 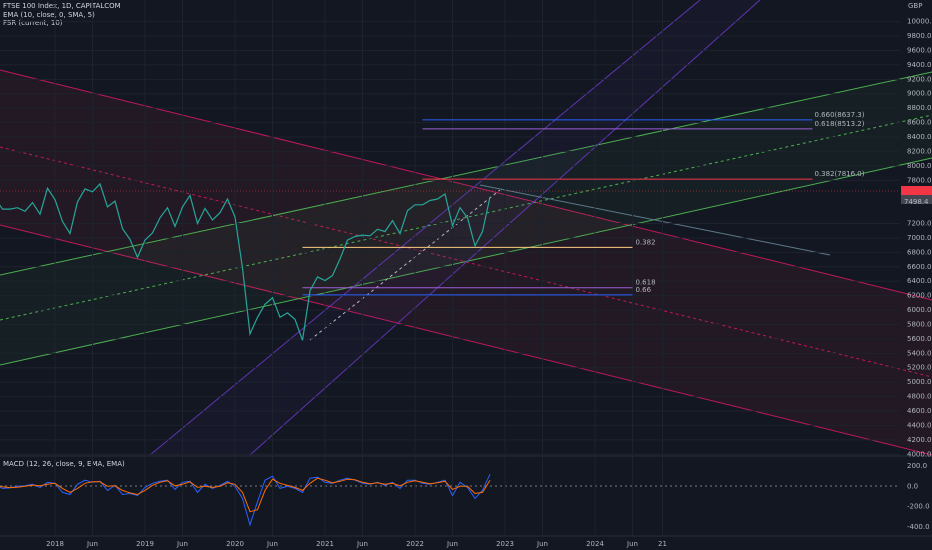 I want to click on fib-label: 0.66, so click(x=644, y=290).